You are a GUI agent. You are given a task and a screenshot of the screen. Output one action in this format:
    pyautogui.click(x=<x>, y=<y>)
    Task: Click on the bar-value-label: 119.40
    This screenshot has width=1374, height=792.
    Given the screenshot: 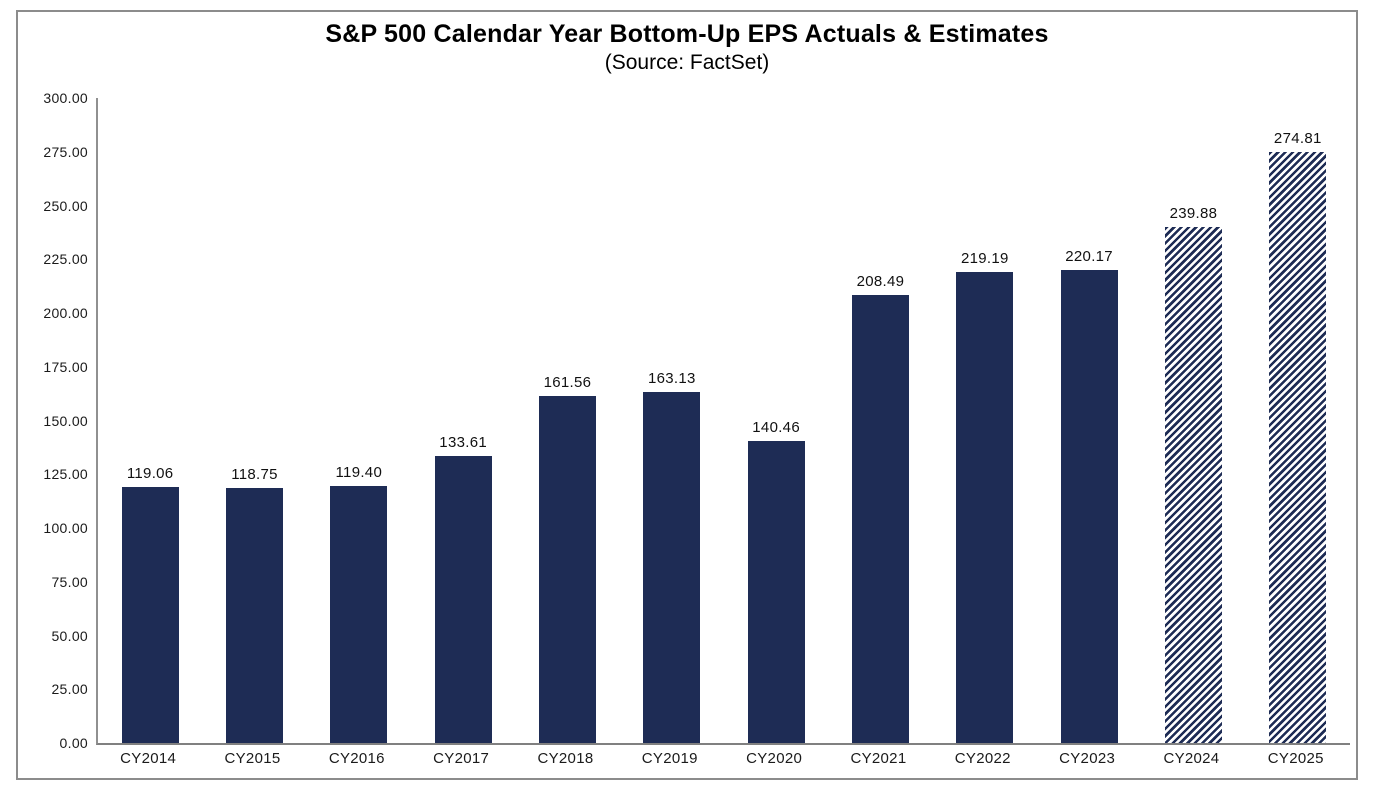 What is the action you would take?
    pyautogui.click(x=359, y=473)
    